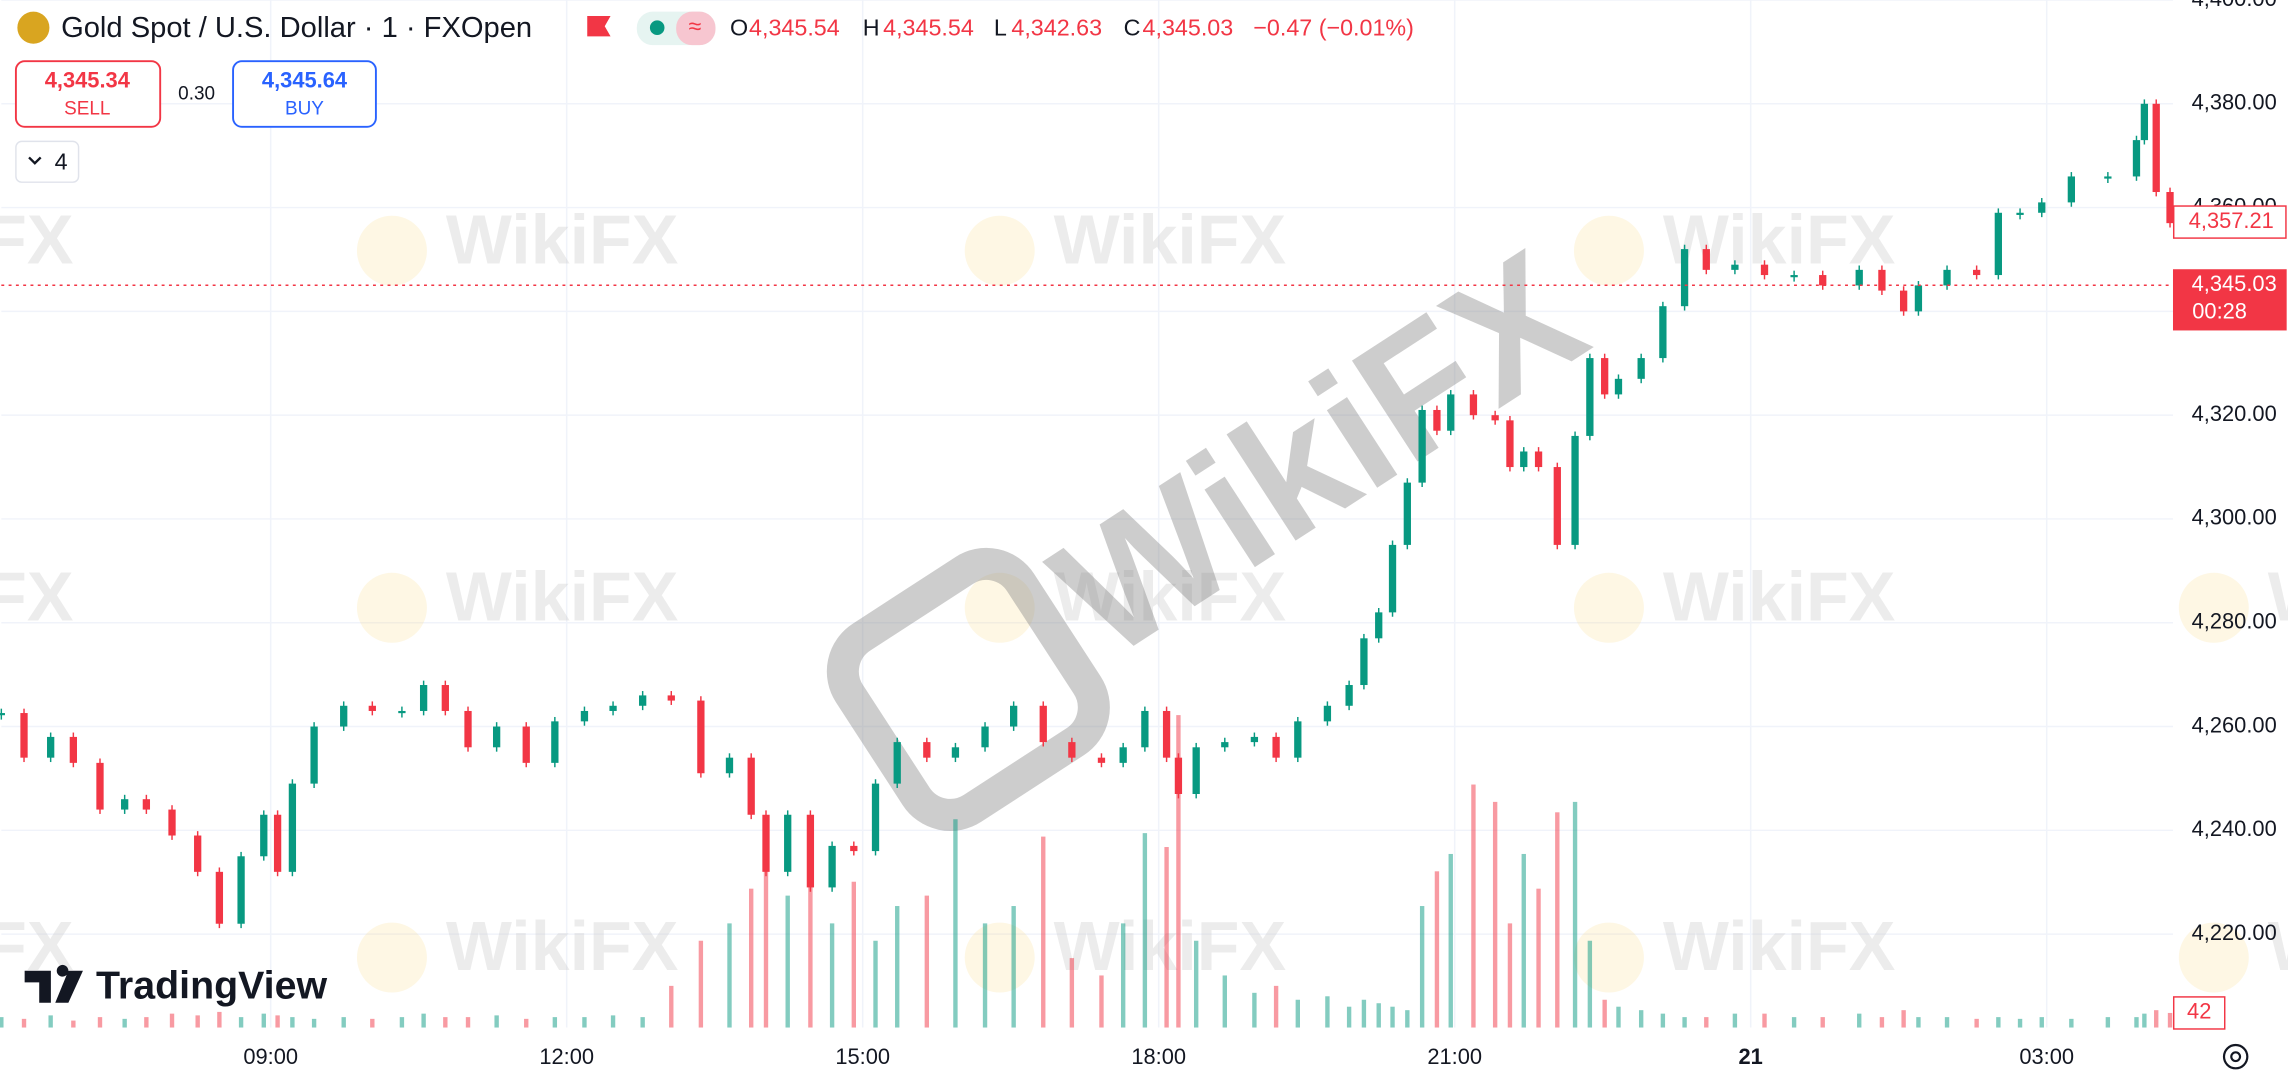 This screenshot has height=1080, width=2288. Describe the element at coordinates (61, 161) in the screenshot. I see `indicators-count: 4` at that location.